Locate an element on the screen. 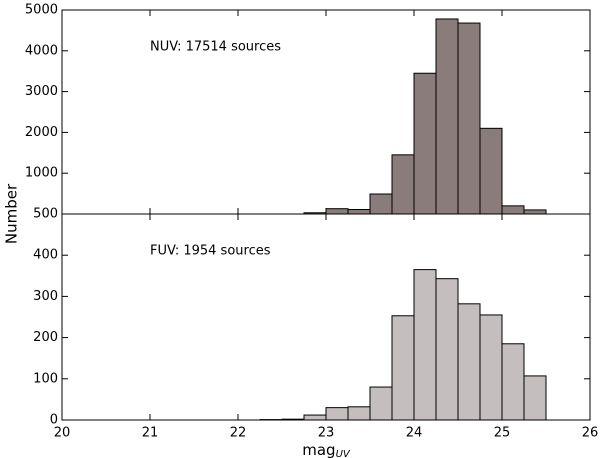 This screenshot has height=458, width=600. y-tick-label: 2000 is located at coordinates (41, 132).